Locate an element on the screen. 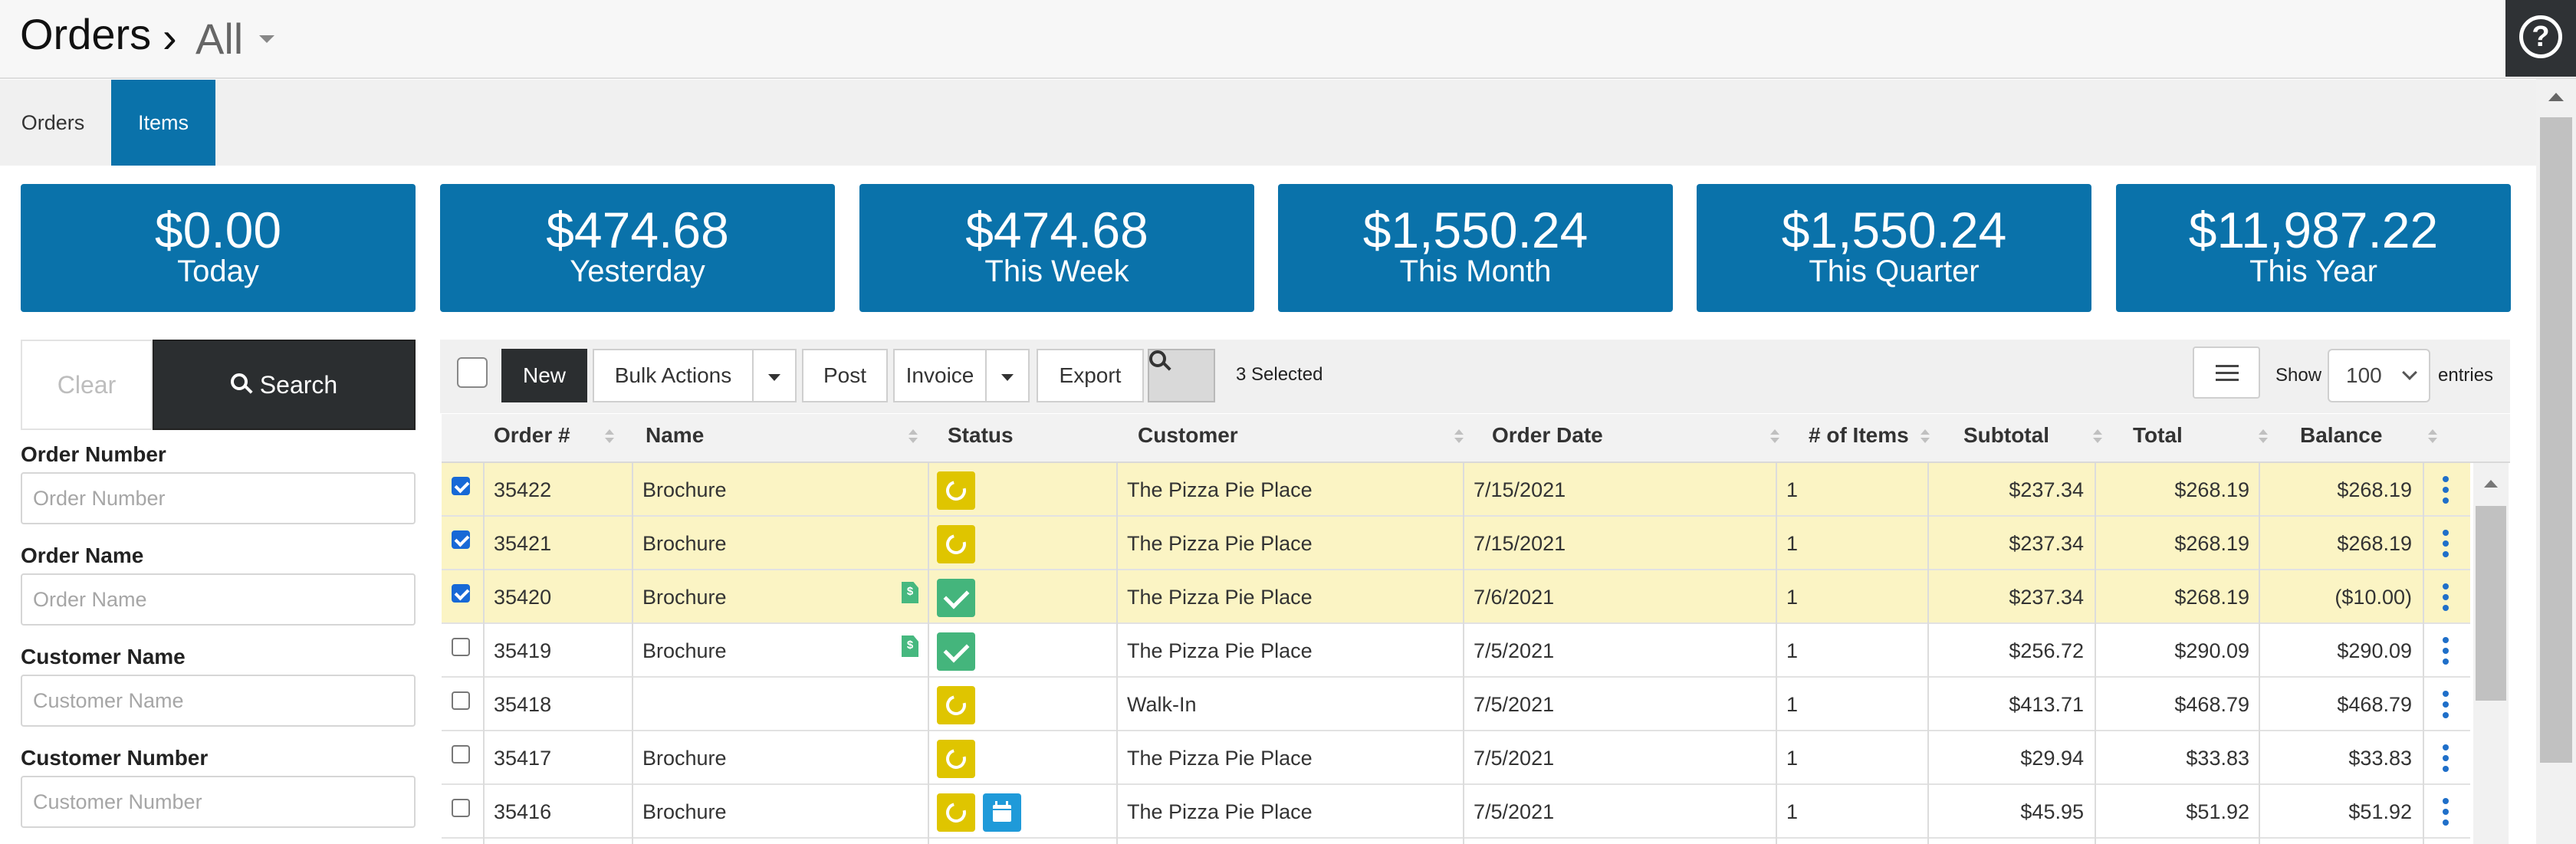  filter-dropdown-label: All is located at coordinates (220, 39).